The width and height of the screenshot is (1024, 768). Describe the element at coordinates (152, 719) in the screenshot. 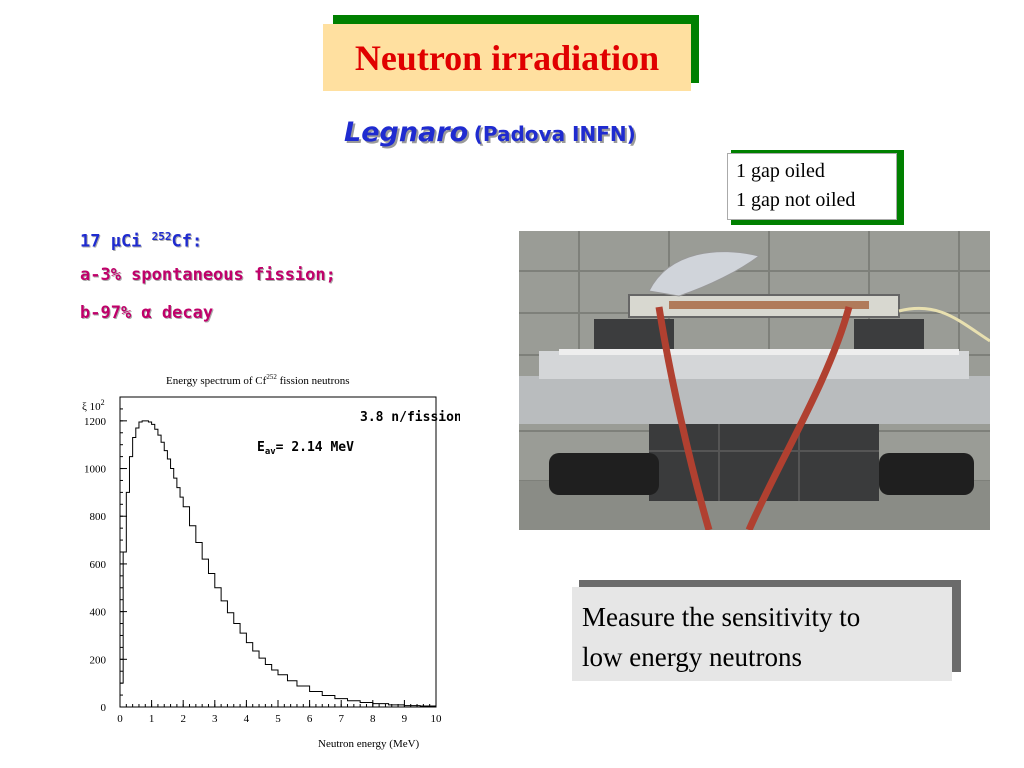

I see `x-tick-label: 1` at that location.